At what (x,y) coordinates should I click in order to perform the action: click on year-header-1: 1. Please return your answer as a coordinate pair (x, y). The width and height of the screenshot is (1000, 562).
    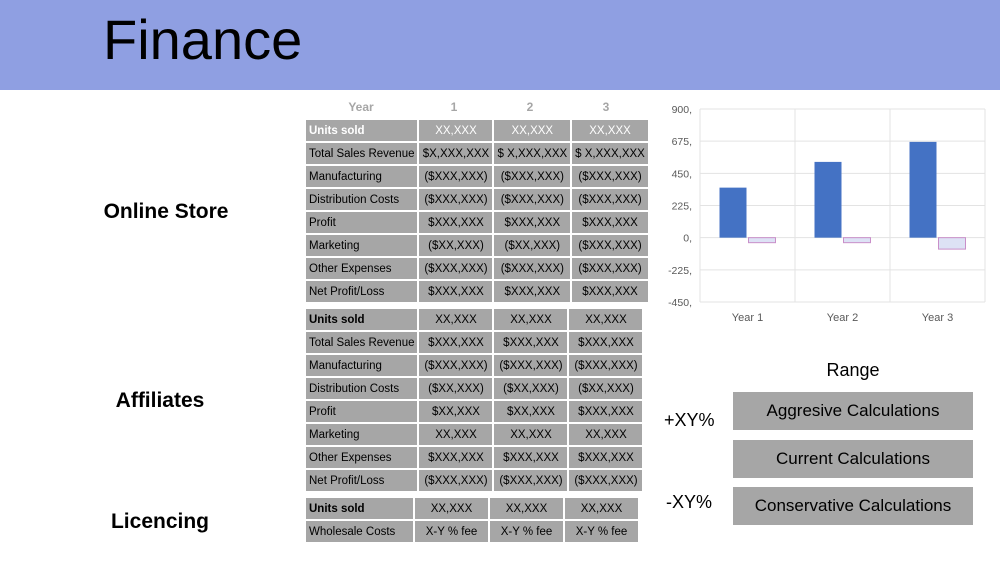
    Looking at the image, I should click on (454, 107).